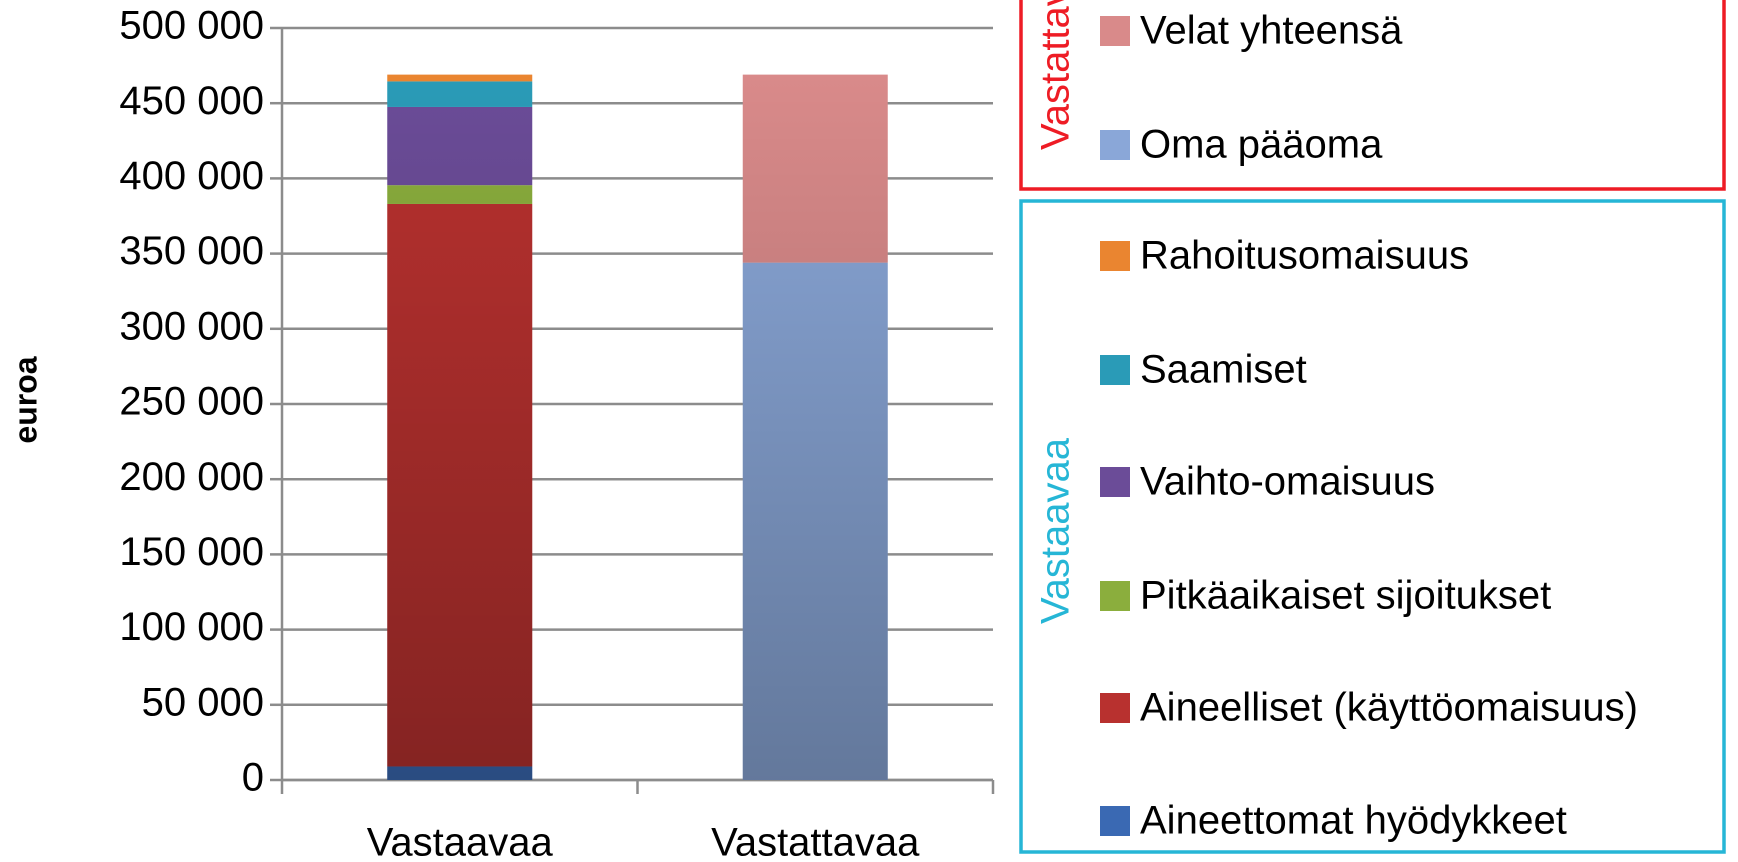 The width and height of the screenshot is (1738, 862). I want to click on legend-label: Velat yhteensä, so click(1271, 31).